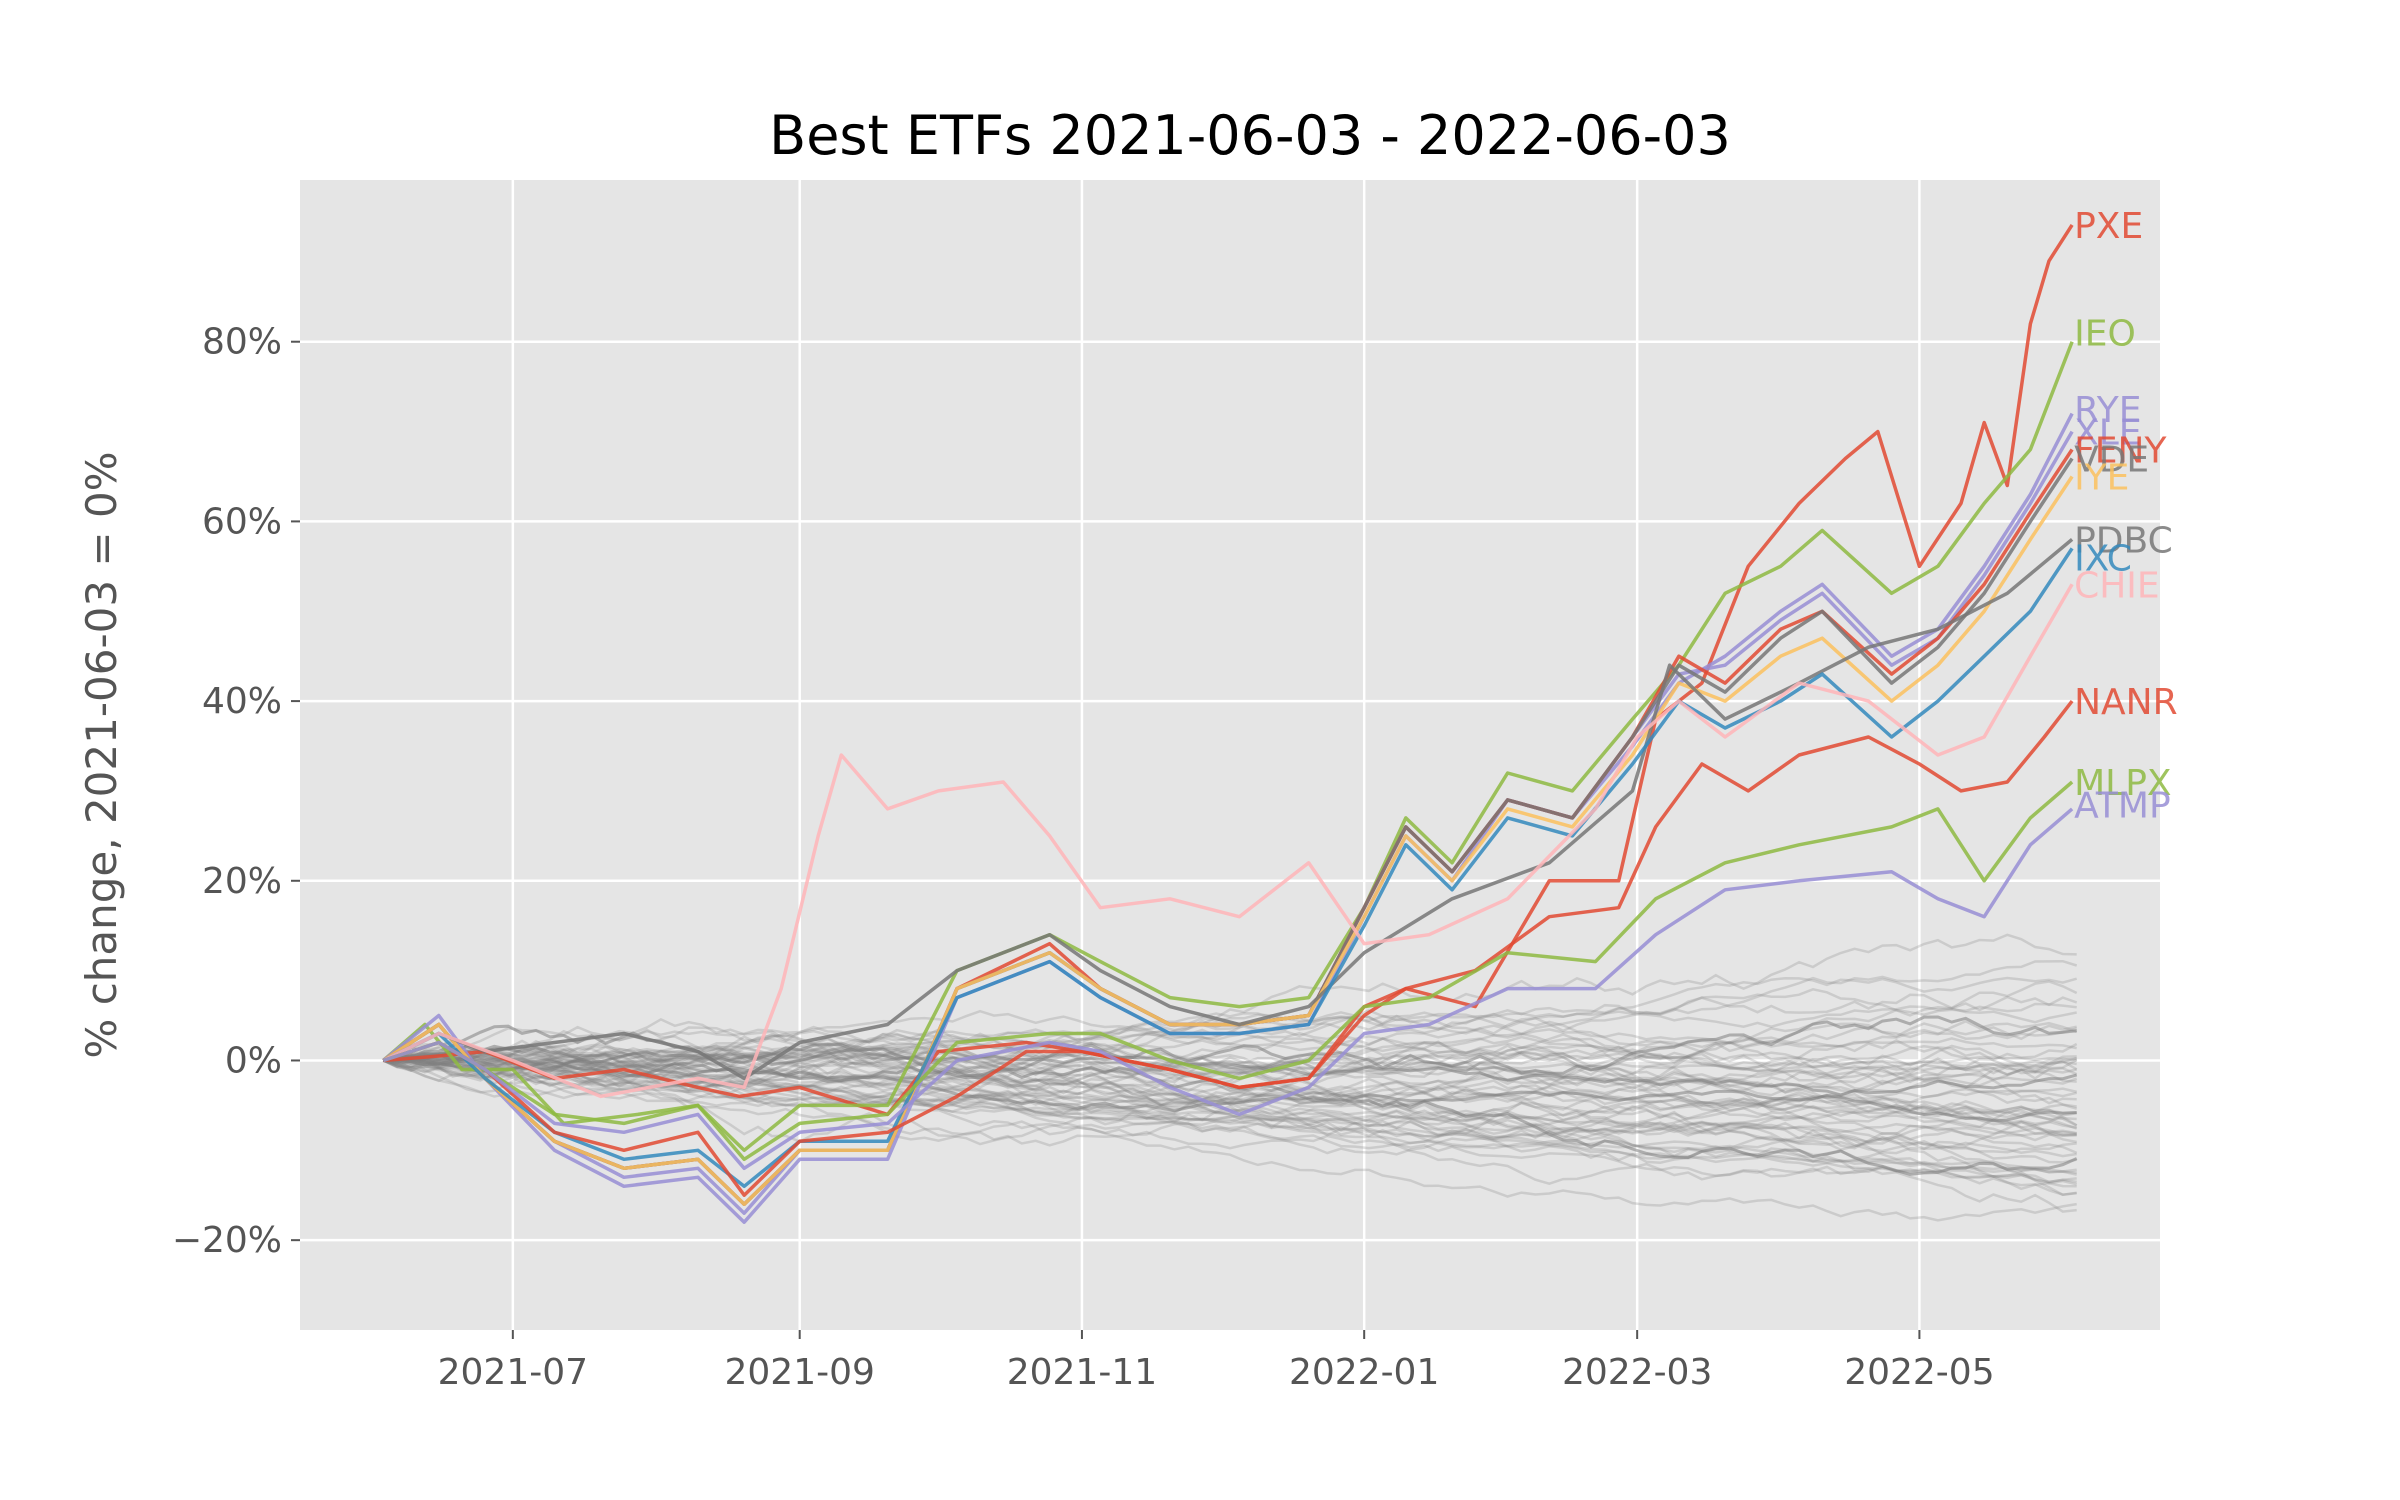 The width and height of the screenshot is (2400, 1500). I want to click on y-tick-label: −20%, so click(227, 1240).